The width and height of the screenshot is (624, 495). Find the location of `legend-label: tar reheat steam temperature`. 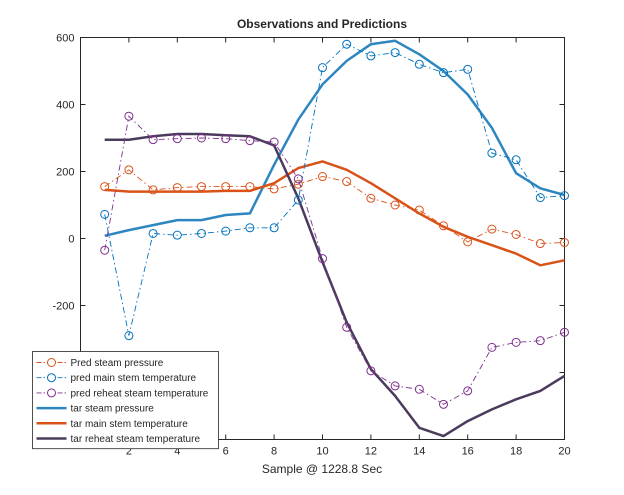

legend-label: tar reheat steam temperature is located at coordinates (136, 439).